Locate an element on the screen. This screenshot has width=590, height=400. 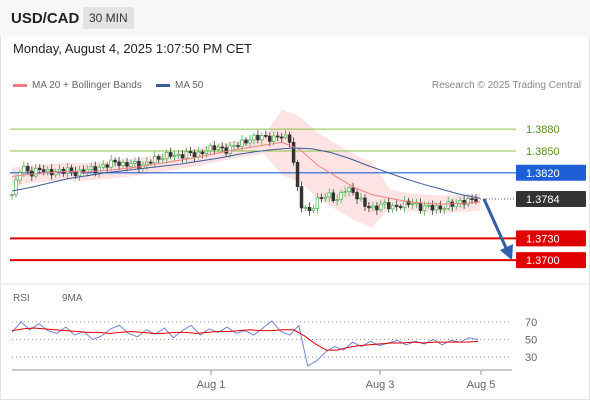
ma20-line is located at coordinates (246, 173).